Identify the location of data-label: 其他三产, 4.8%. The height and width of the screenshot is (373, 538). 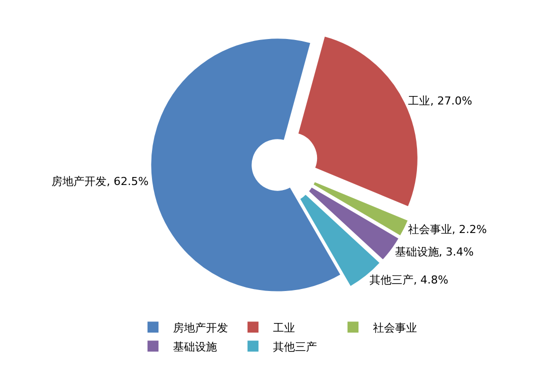
(408, 279).